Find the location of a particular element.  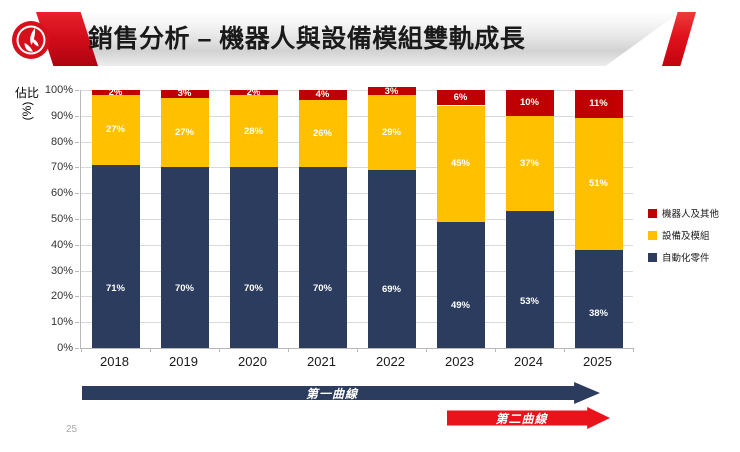

bar-segment: 37% is located at coordinates (529, 163).